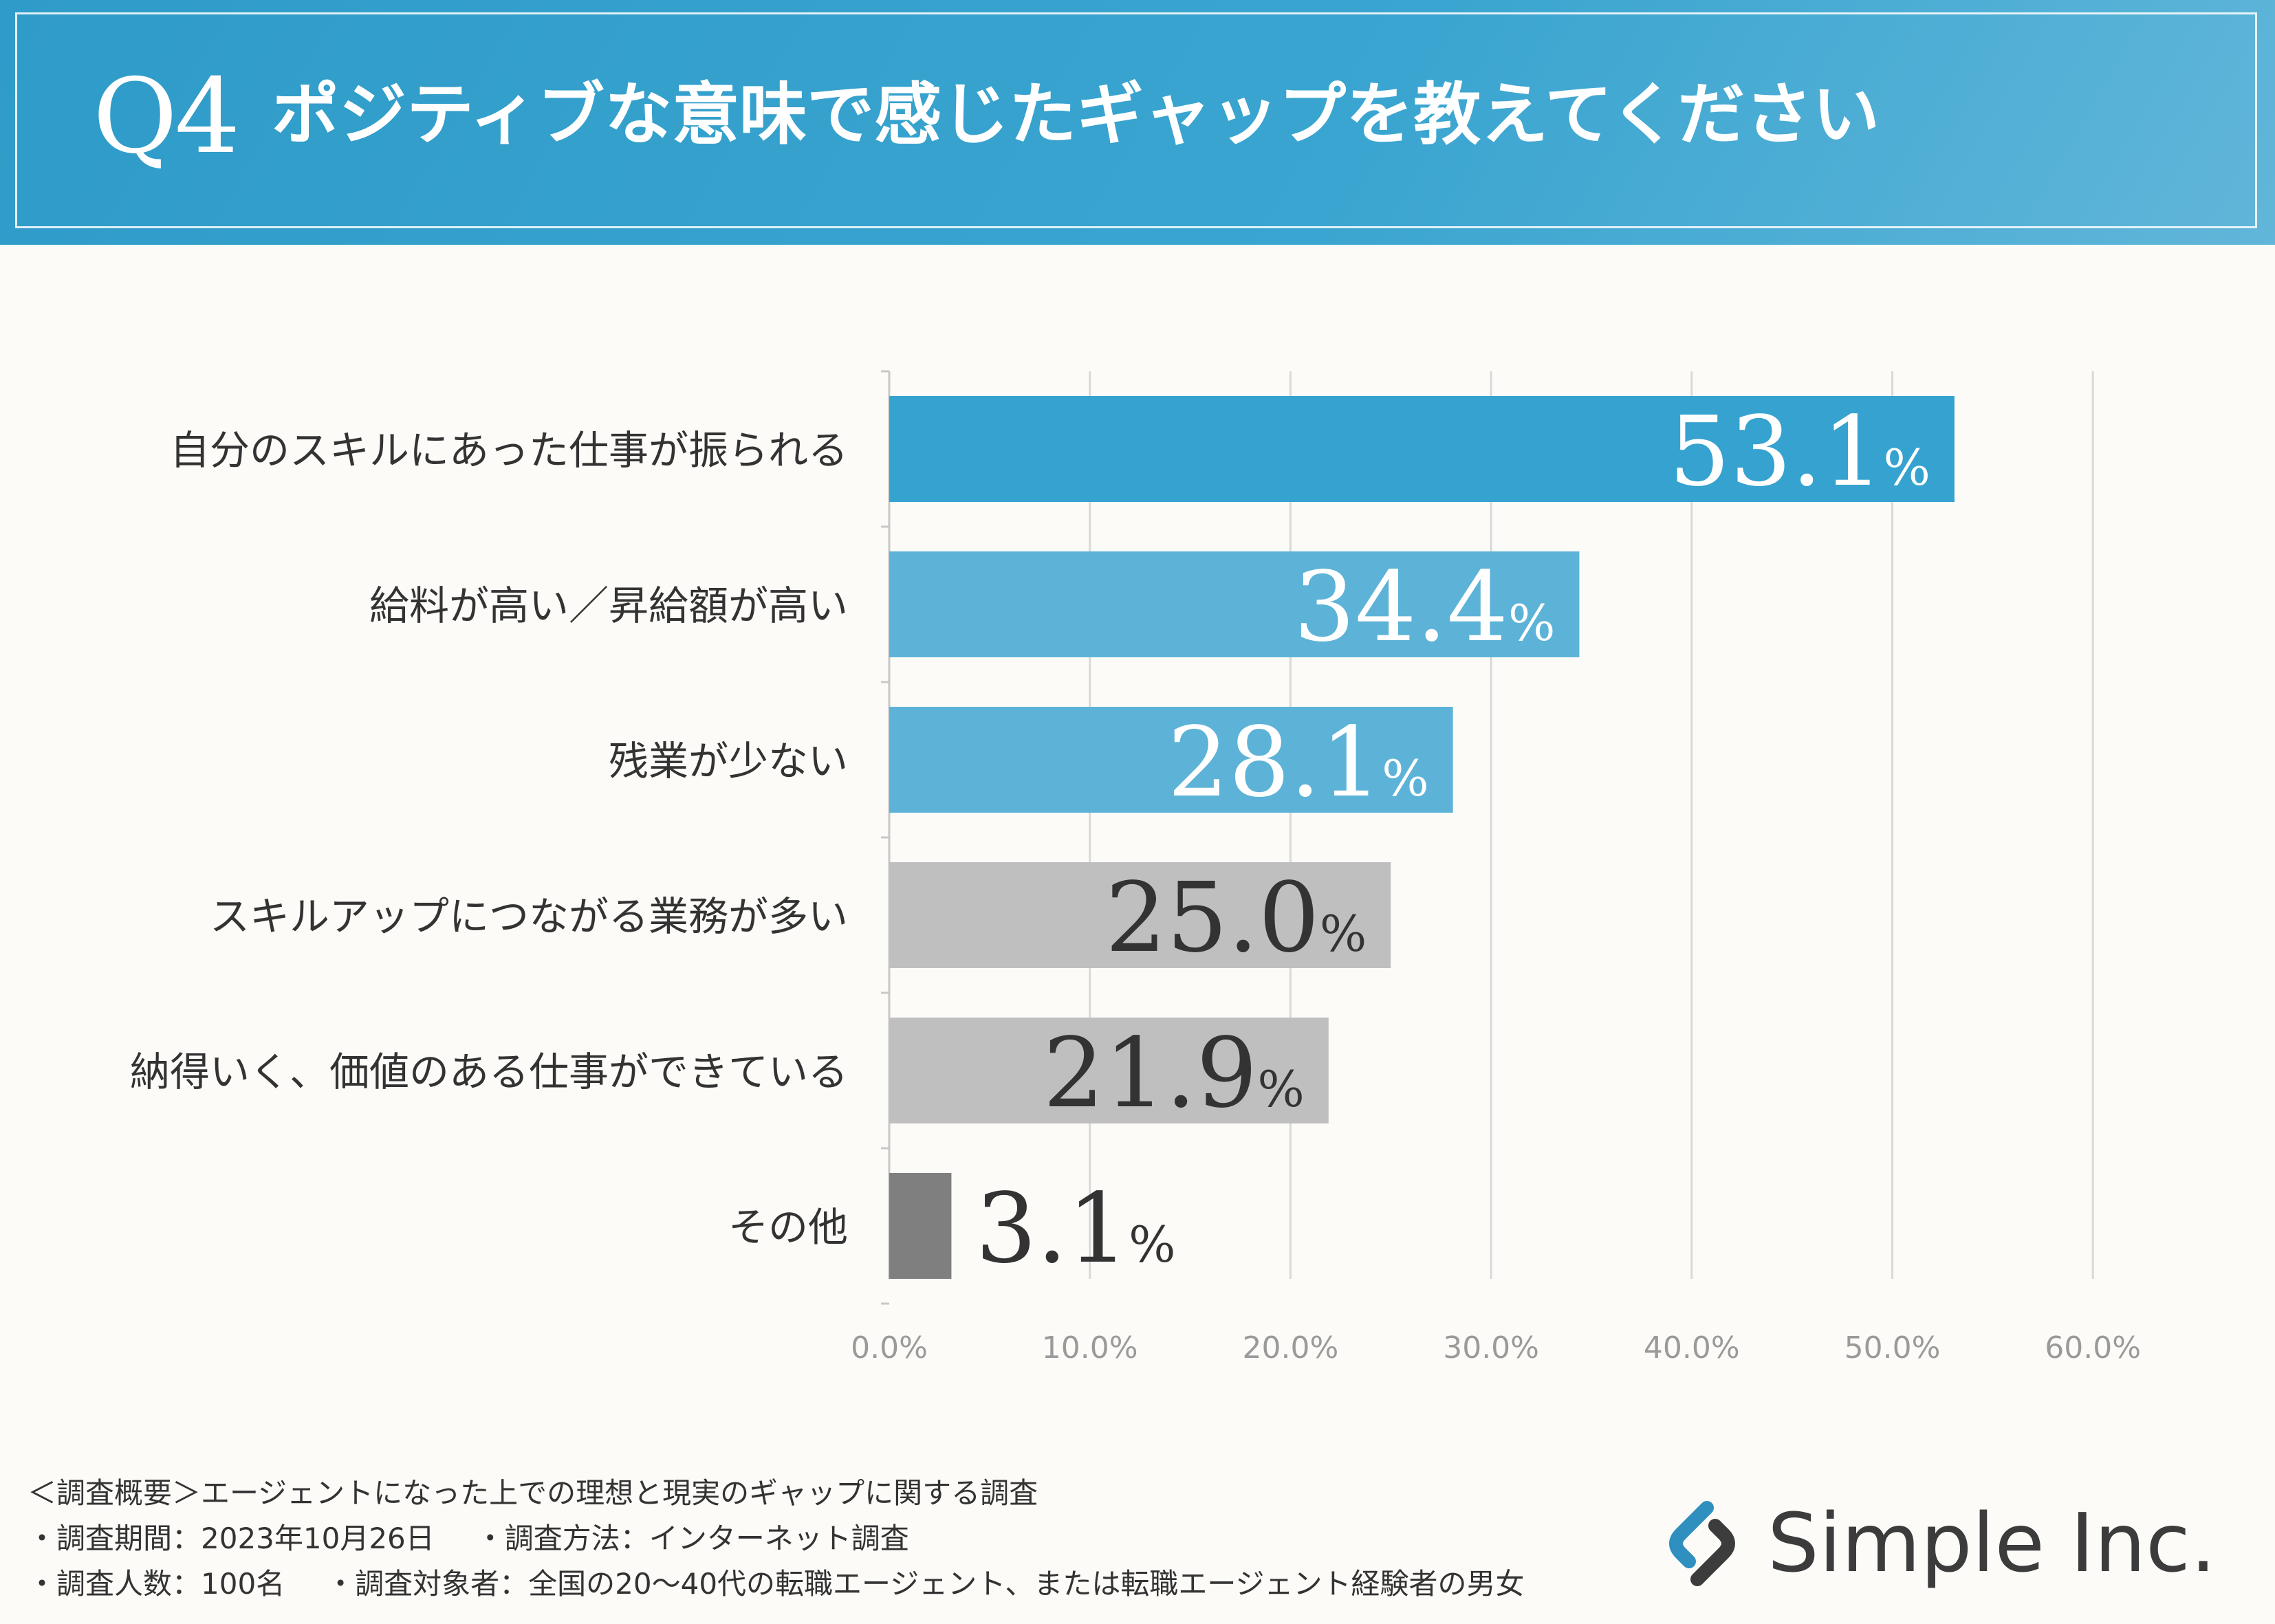 The image size is (2275, 1624). Describe the element at coordinates (1692, 1347) in the screenshot. I see `x-tick-label: 40.0%` at that location.